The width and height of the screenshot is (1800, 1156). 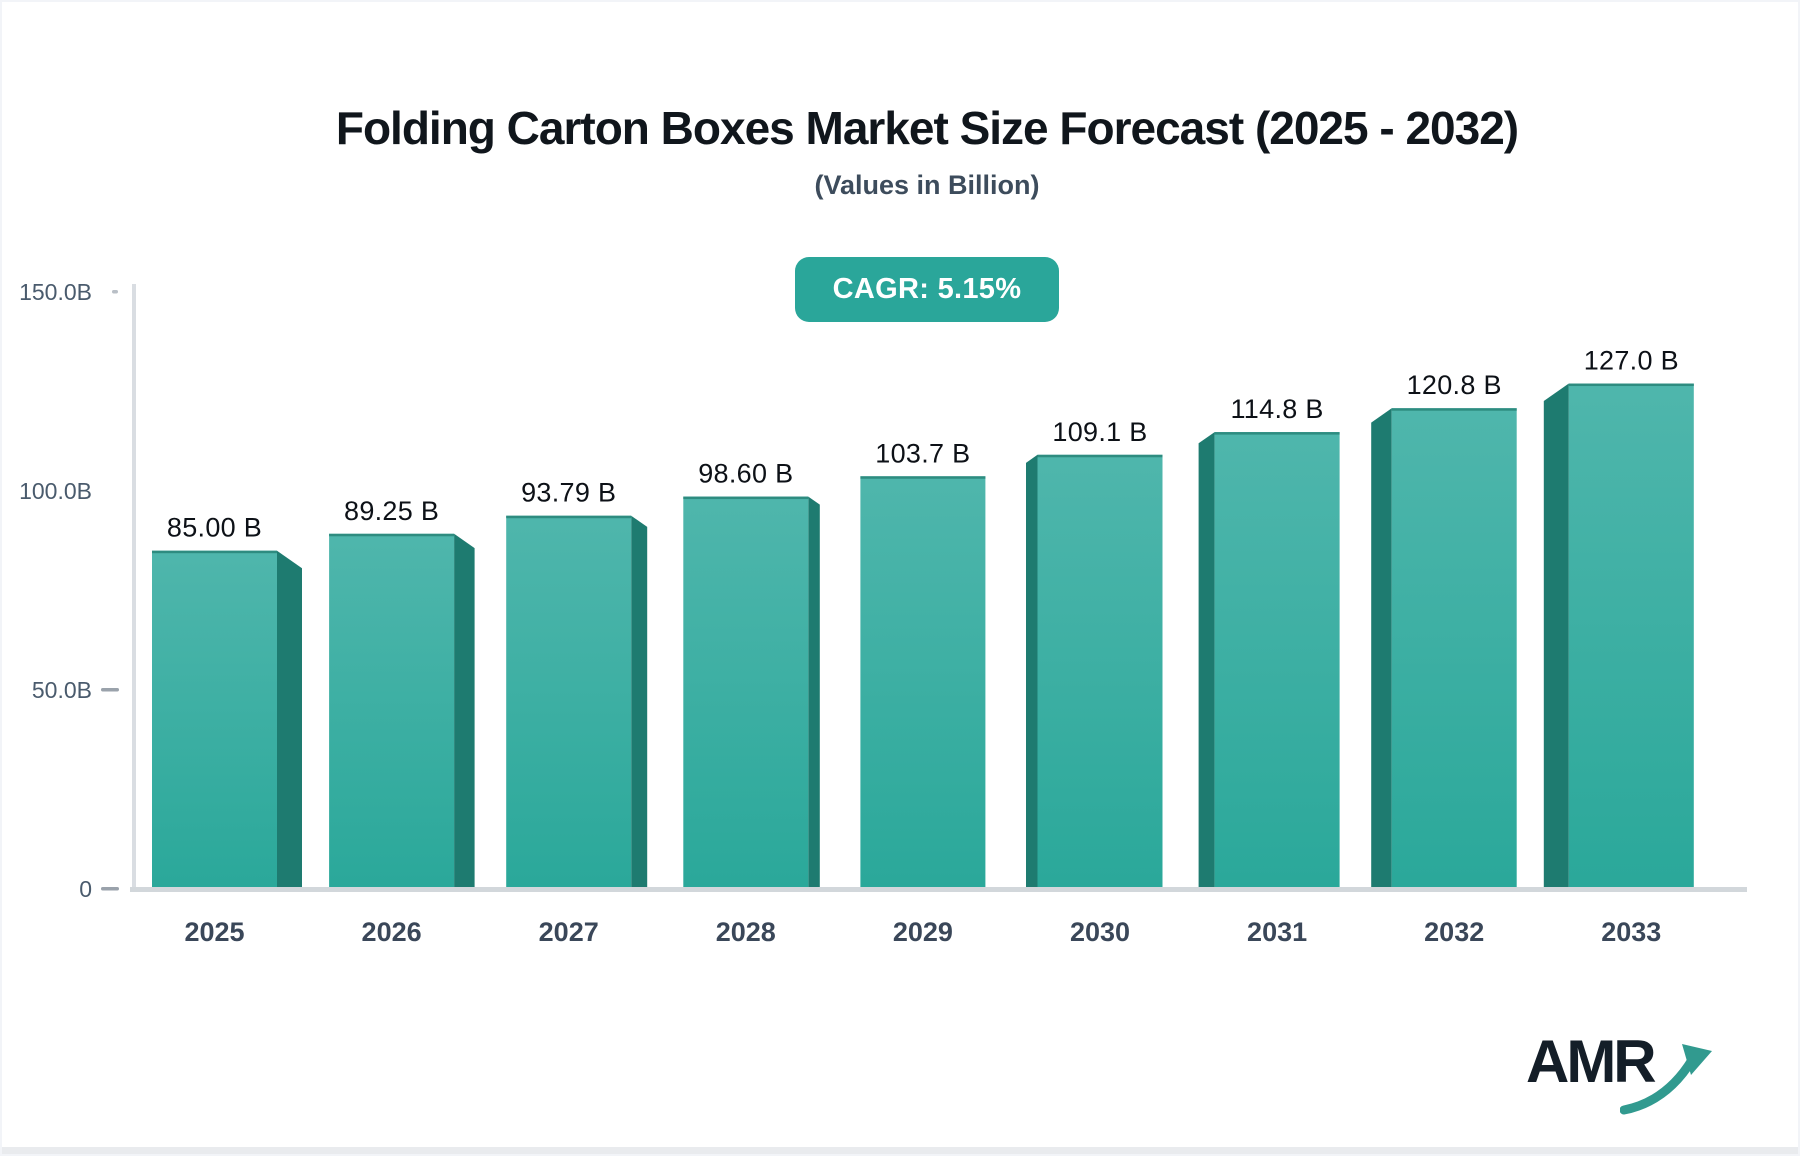 I want to click on x-axis-label: 2032, so click(x=1454, y=932).